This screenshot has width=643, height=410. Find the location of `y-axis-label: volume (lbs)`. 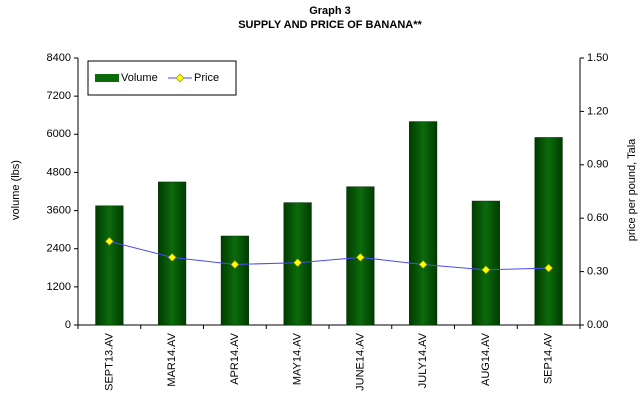

y-axis-label: volume (lbs) is located at coordinates (16, 190).